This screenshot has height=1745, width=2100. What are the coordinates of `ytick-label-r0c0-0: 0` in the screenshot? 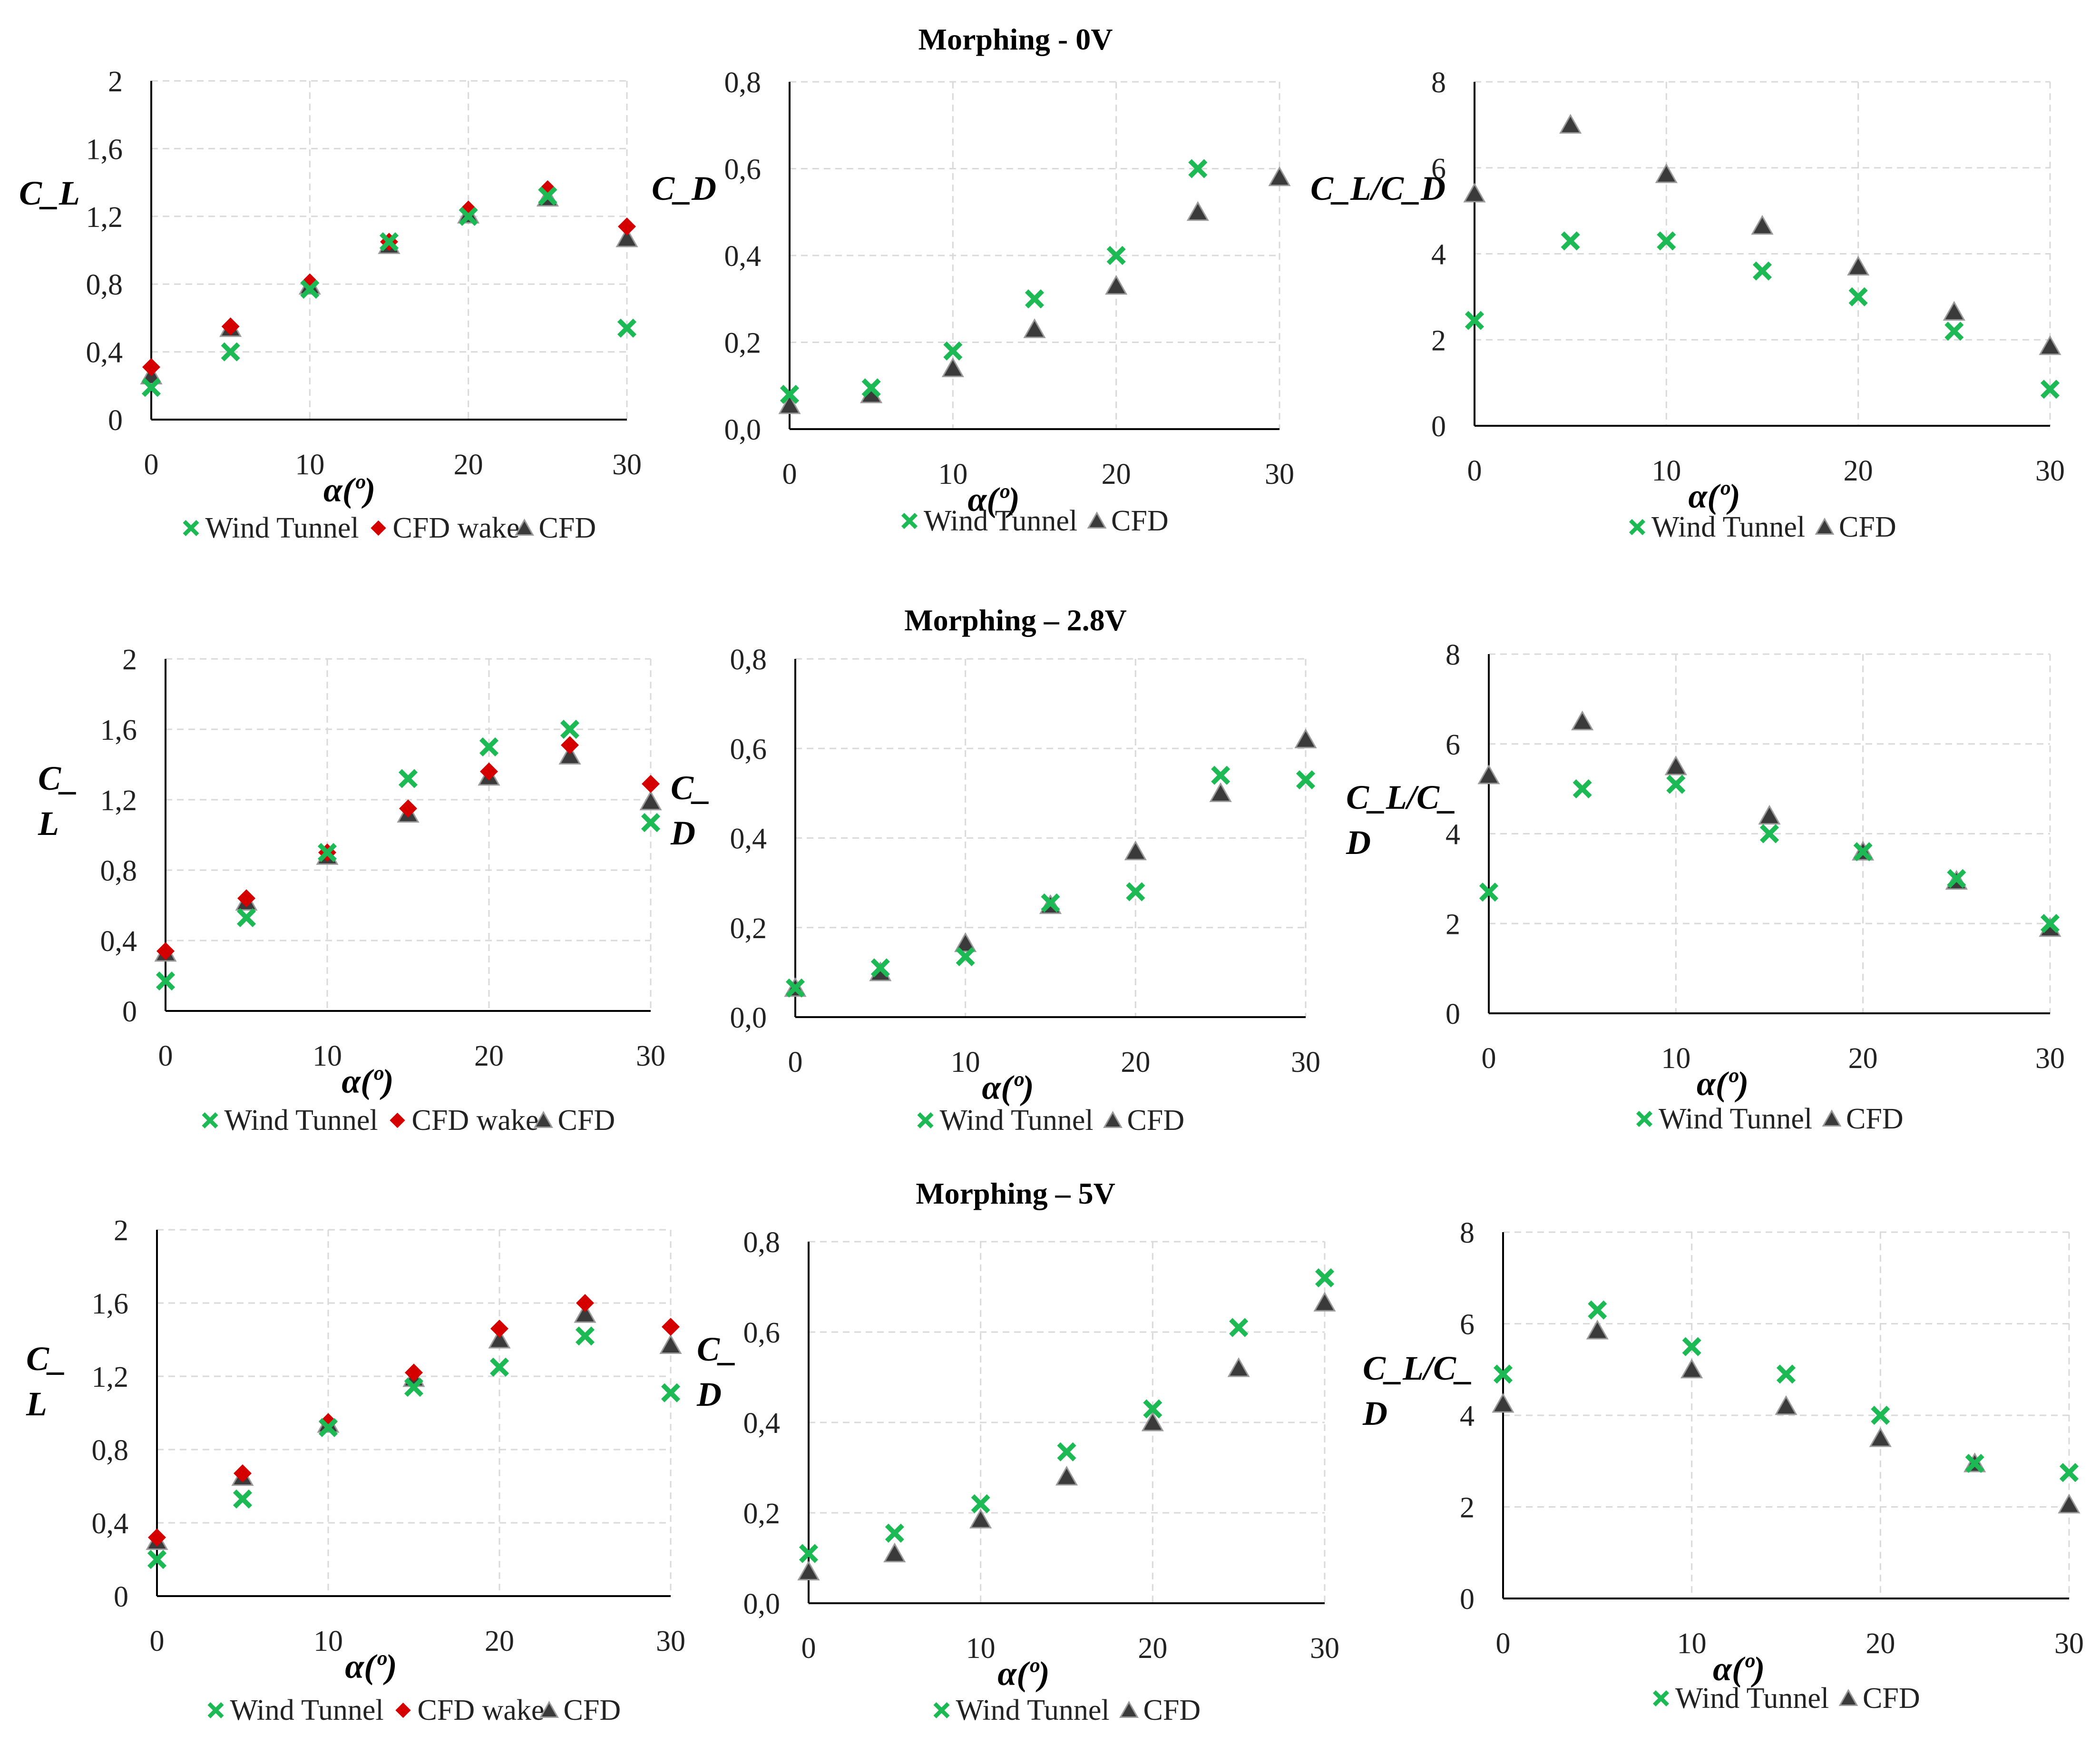 It's located at (116, 420).